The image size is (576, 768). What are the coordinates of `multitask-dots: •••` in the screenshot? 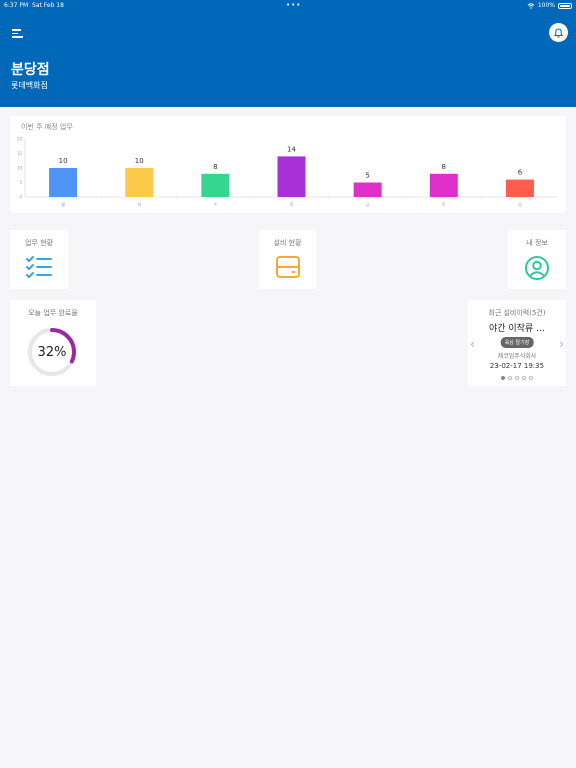 It's located at (294, 5).